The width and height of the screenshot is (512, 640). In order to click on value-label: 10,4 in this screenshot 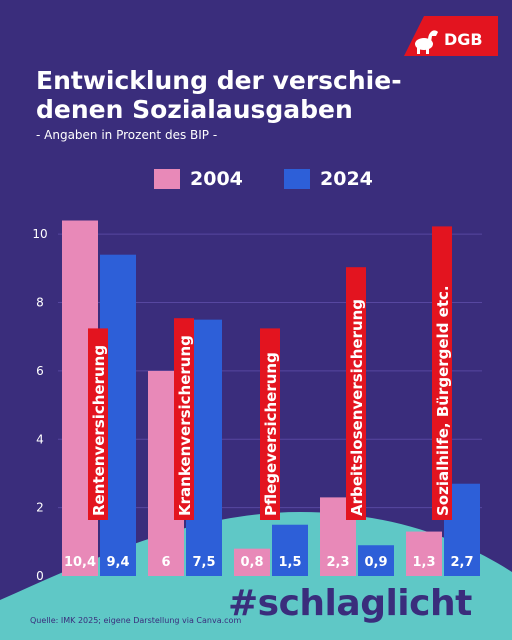, I will do `click(80, 562)`.